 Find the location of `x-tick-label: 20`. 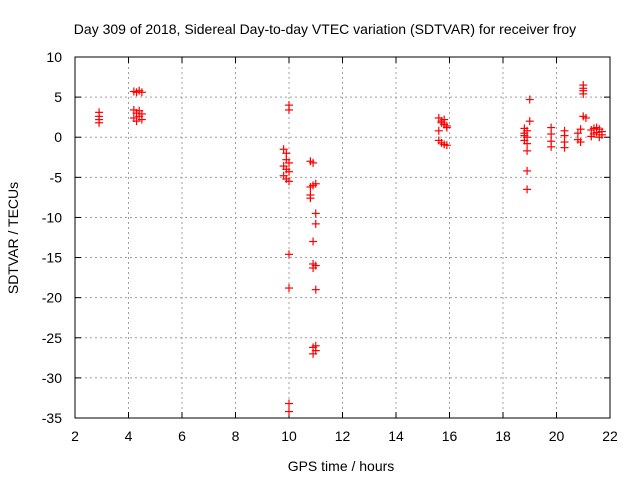

x-tick-label: 20 is located at coordinates (557, 436).